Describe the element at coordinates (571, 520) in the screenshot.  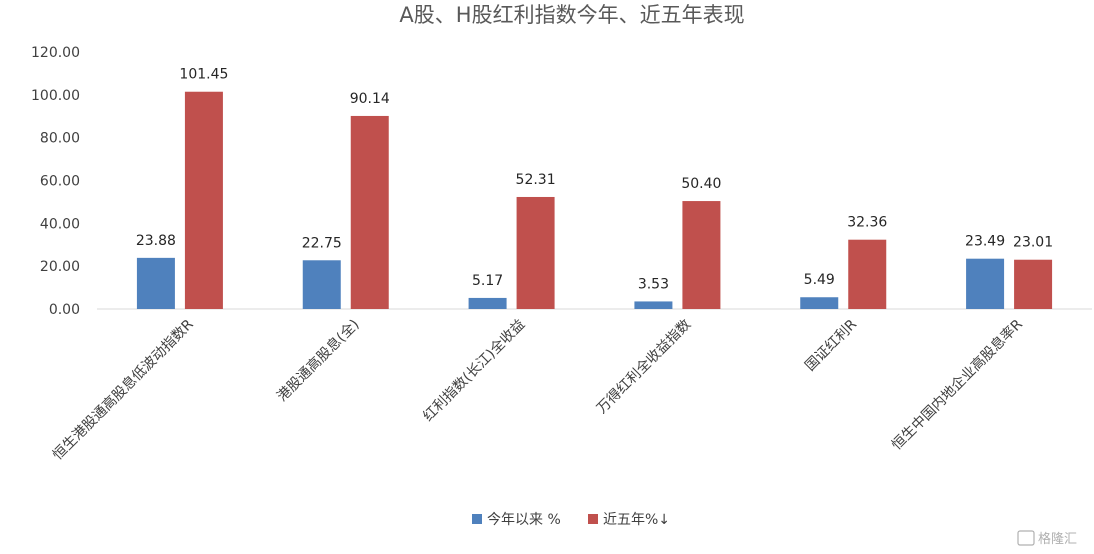
I see `legend: 今年以来 % 近五年%↓` at that location.